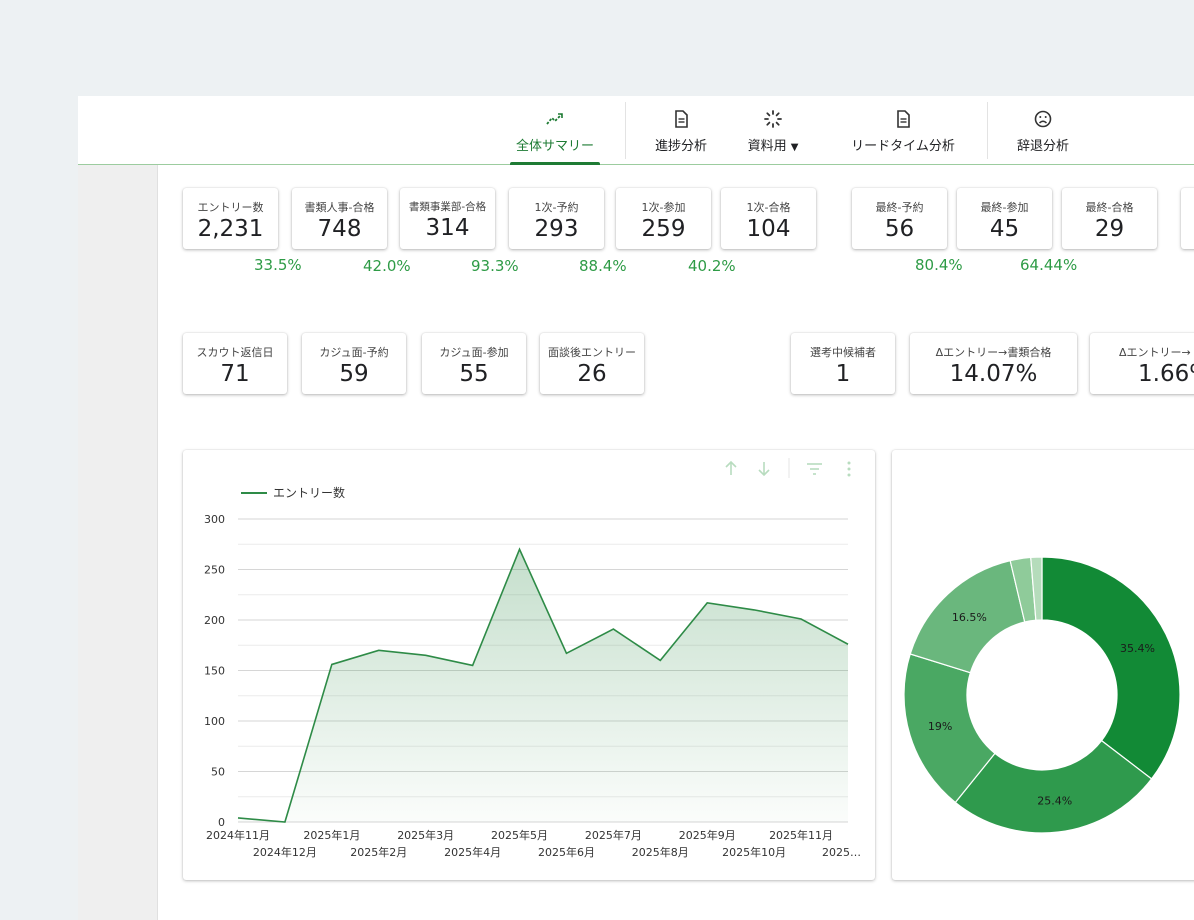 This screenshot has height=920, width=1194. I want to click on x-tick-label: 2025年6月, so click(566, 852).